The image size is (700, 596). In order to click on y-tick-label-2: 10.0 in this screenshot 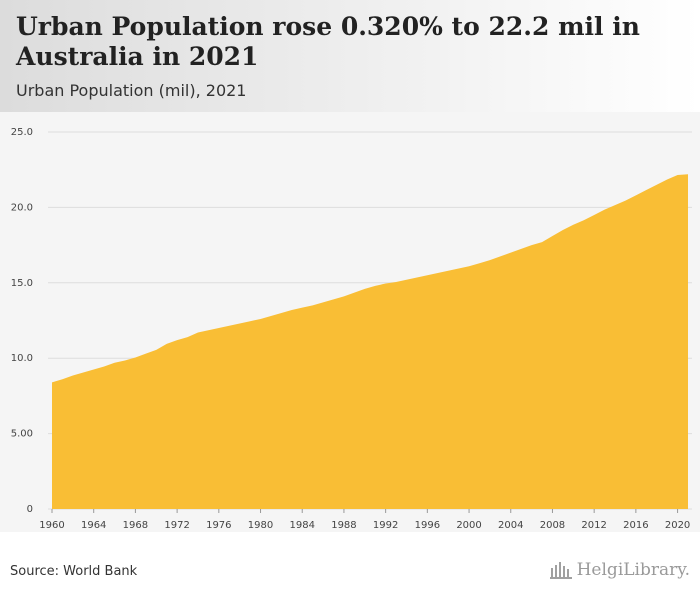, I will do `click(22, 358)`.